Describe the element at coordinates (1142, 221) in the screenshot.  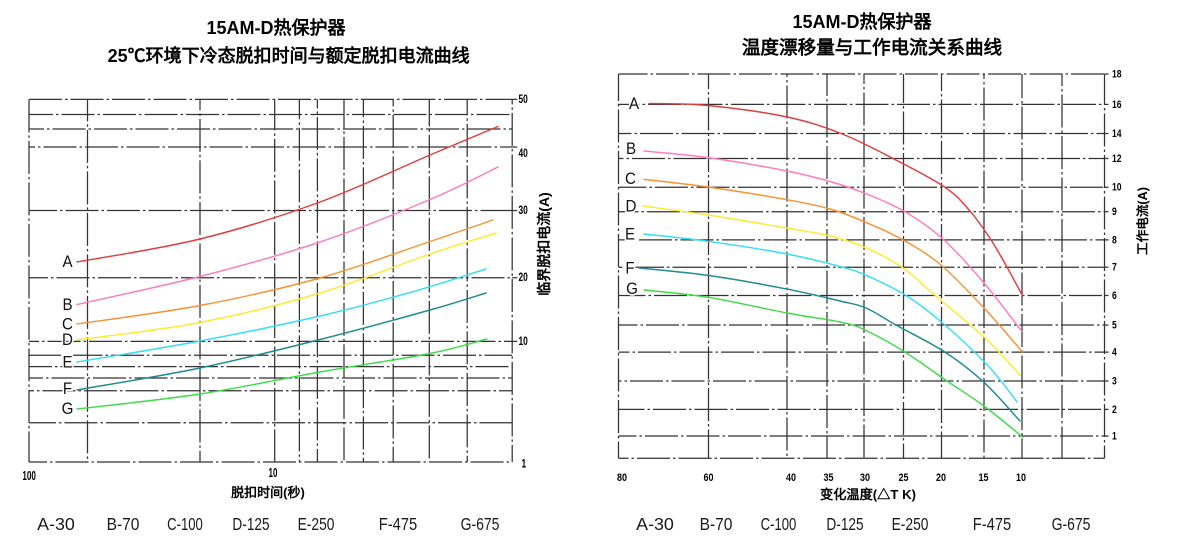
I see `svg-text: 工作电流(A)` at that location.